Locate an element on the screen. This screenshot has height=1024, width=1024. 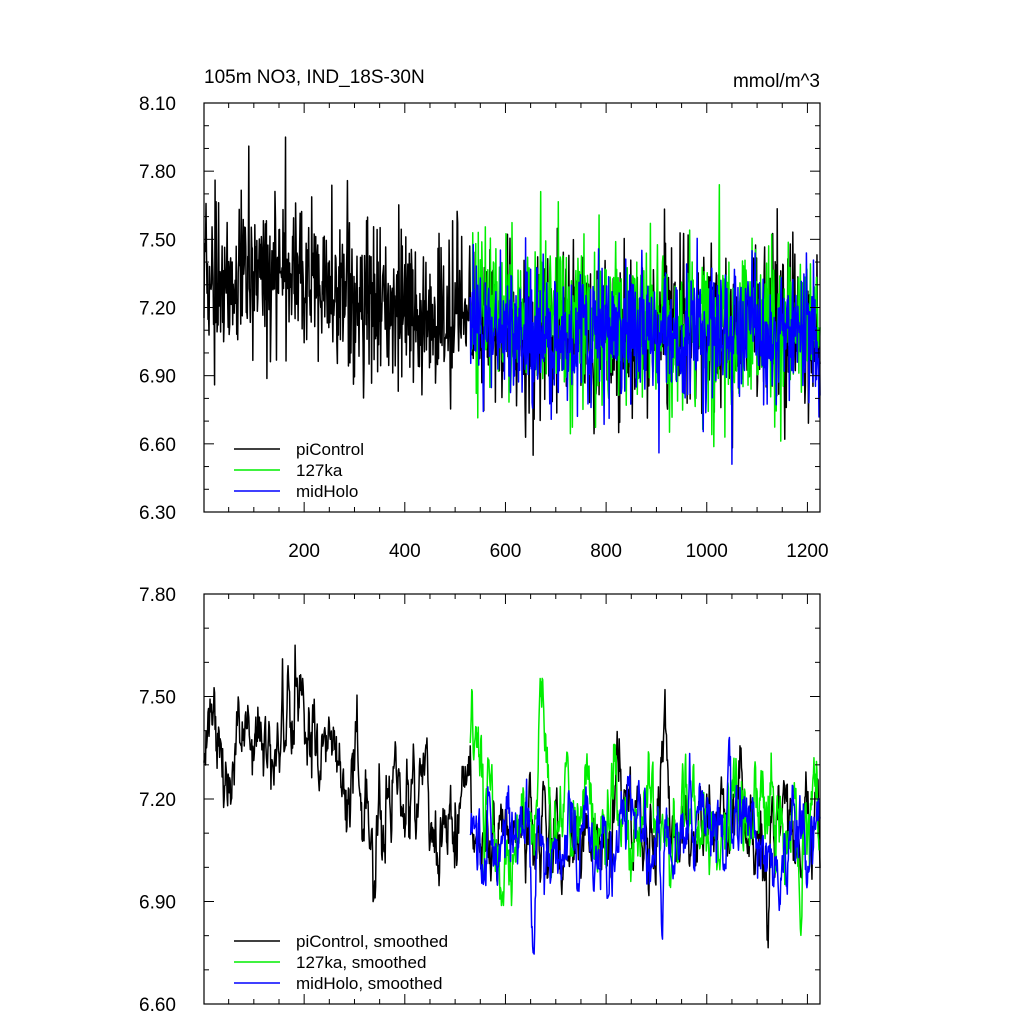
legend-label: midHolo is located at coordinates (327, 491).